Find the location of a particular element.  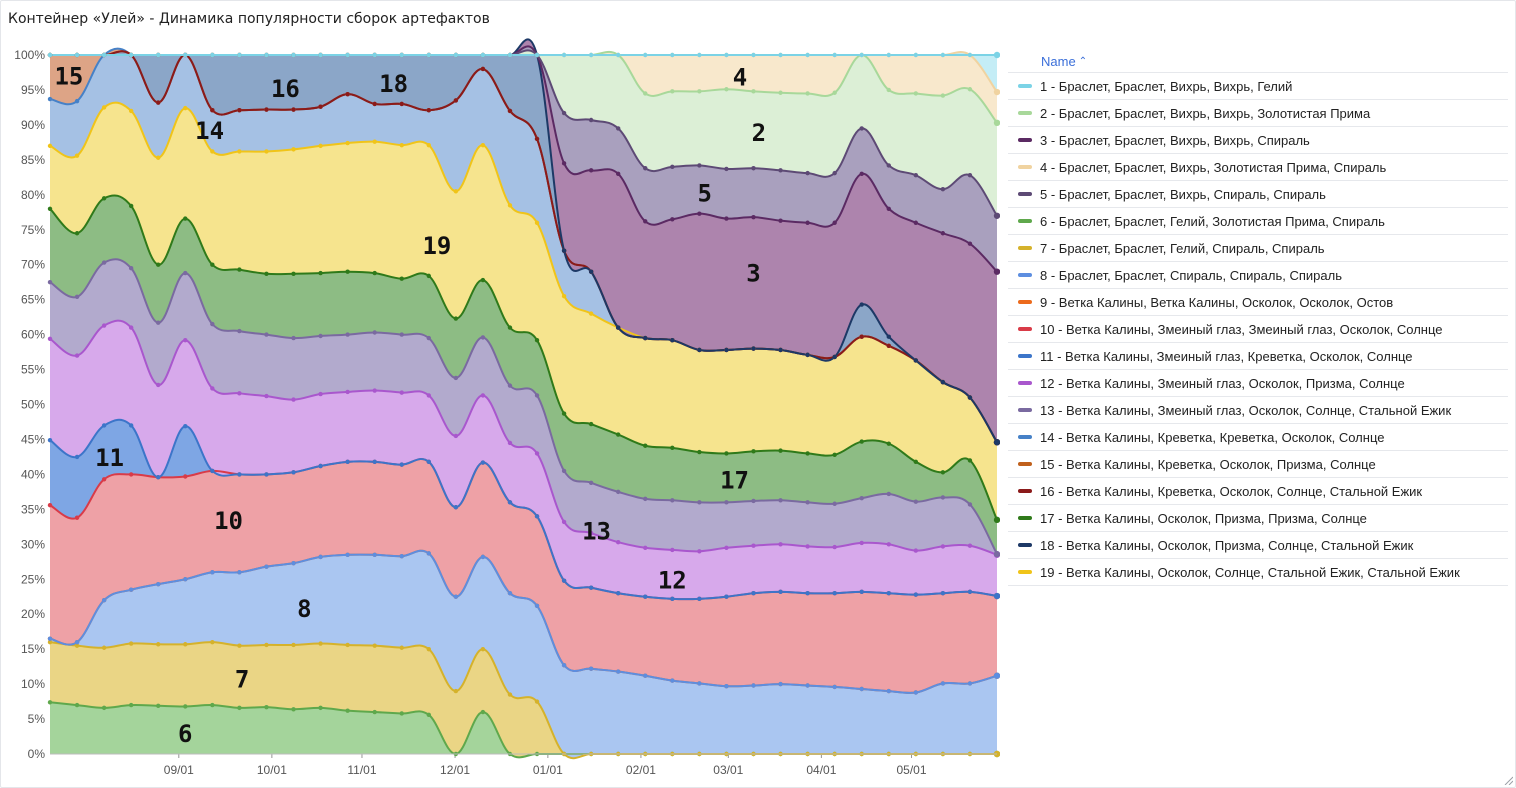

sort-ascending-icon: ⌃ is located at coordinates (1083, 61).